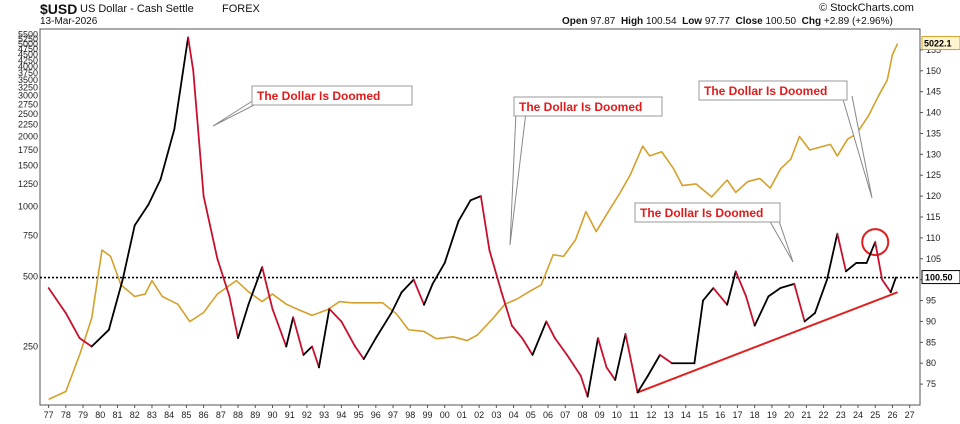 This screenshot has height=424, width=960. I want to click on left-tick-label: 2000, so click(28, 137).